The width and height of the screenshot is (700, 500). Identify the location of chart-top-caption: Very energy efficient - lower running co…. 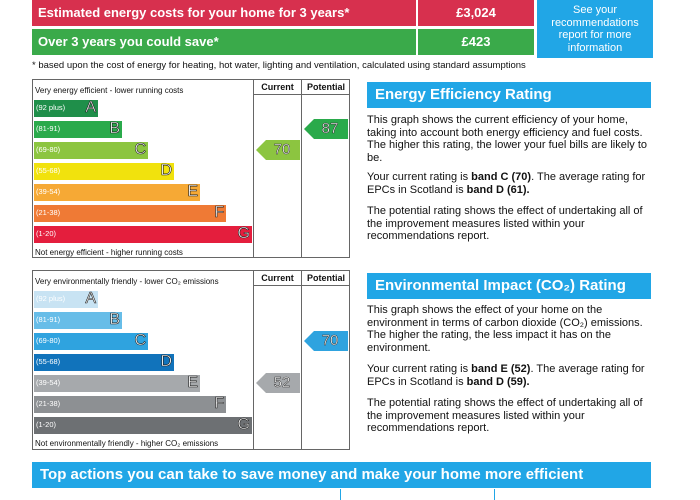
(109, 90).